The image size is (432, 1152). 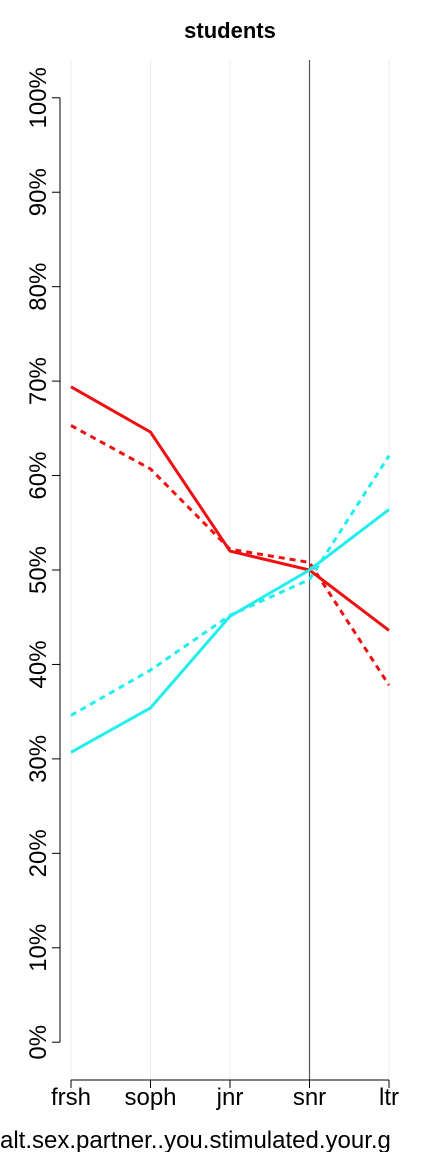 What do you see at coordinates (38, 570) in the screenshot?
I see `y-tick-label: 50%` at bounding box center [38, 570].